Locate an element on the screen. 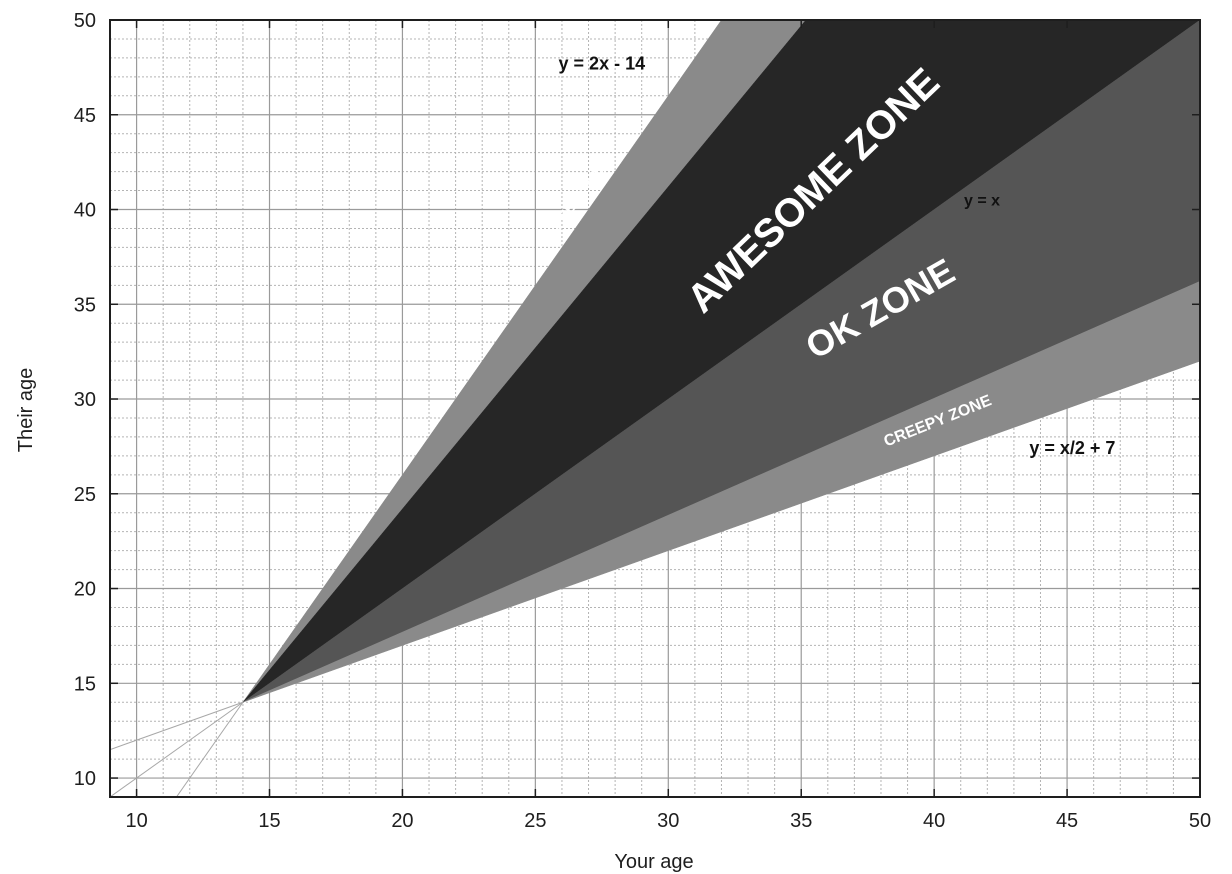 The width and height of the screenshot is (1232, 874). x-tick-labels: 10 15 20 25 30 35 40 45 50 is located at coordinates (668, 821).